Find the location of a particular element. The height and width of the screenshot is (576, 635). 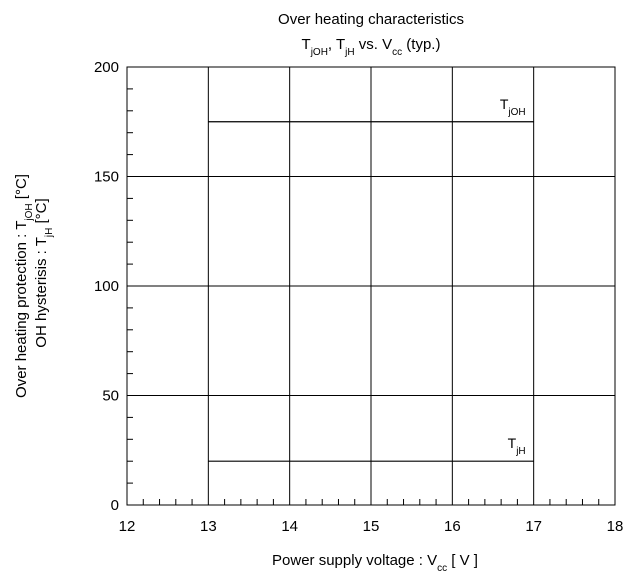

chart-subtitle-subscript: jH is located at coordinates (349, 52).